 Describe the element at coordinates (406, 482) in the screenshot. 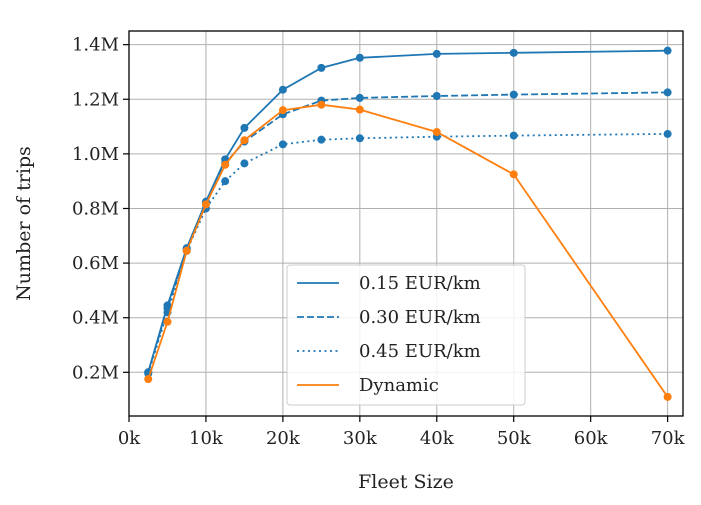

I see `x-axis-label: Fleet Size` at that location.